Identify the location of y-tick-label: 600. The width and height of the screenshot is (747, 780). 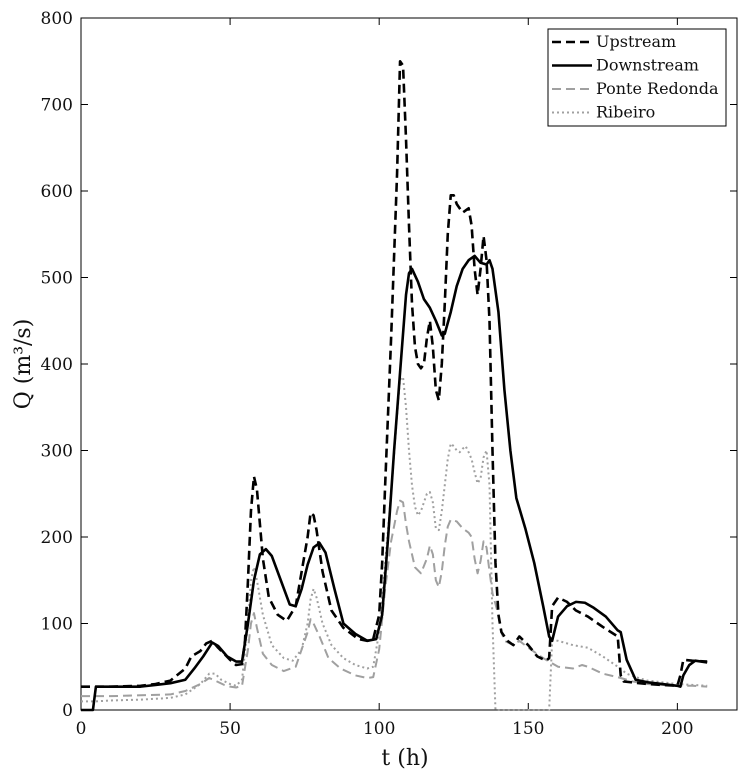
(57, 192).